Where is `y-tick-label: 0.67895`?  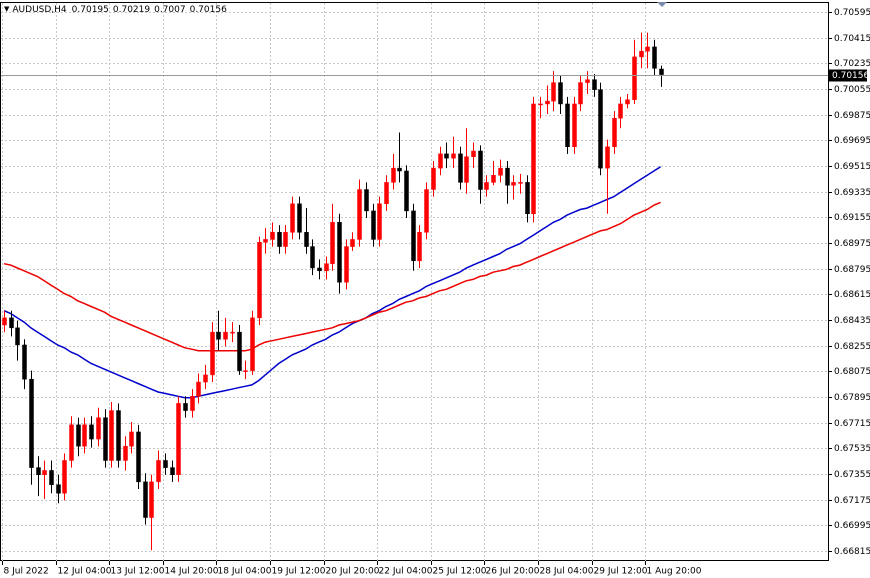 y-tick-label: 0.67895 is located at coordinates (852, 398).